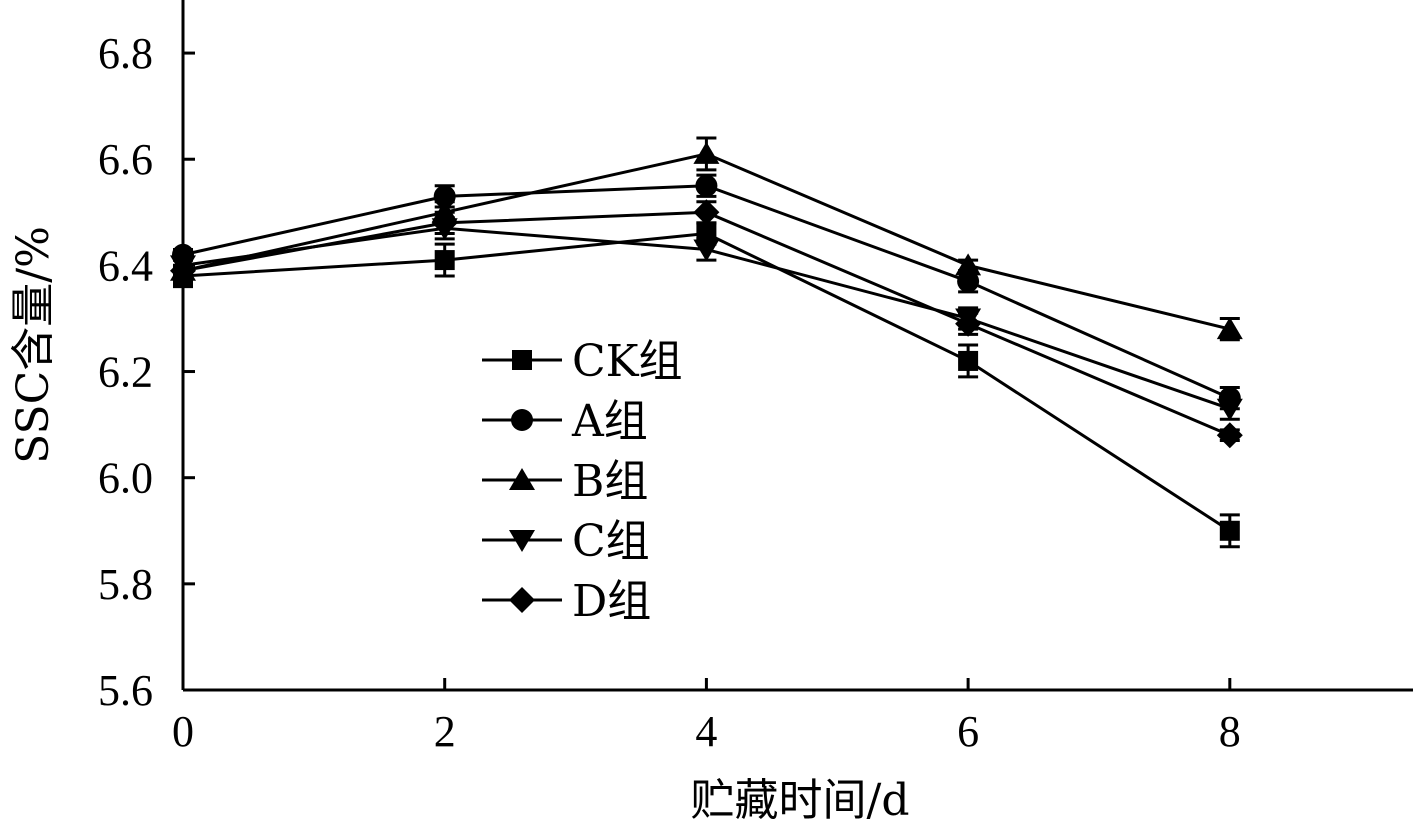  What do you see at coordinates (125, 159) in the screenshot?
I see `y-tick-label: 6.6` at bounding box center [125, 159].